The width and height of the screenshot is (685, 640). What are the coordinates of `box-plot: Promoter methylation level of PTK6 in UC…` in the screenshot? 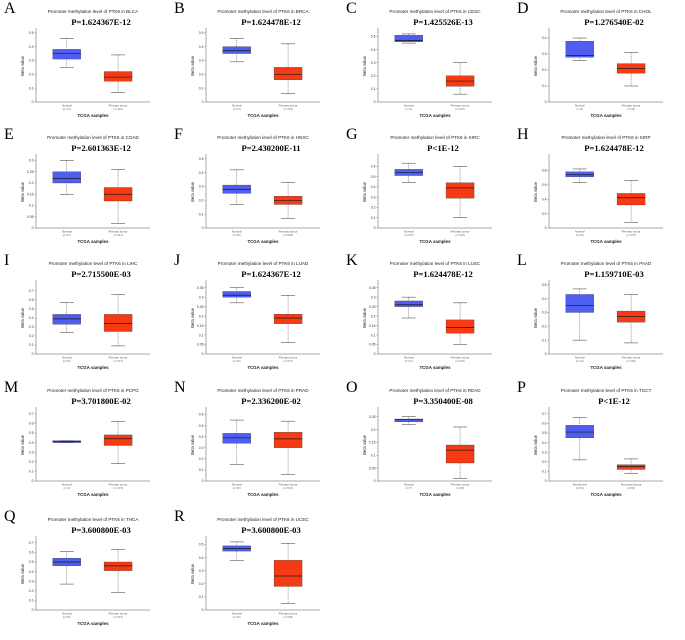 It's located at (255, 571).